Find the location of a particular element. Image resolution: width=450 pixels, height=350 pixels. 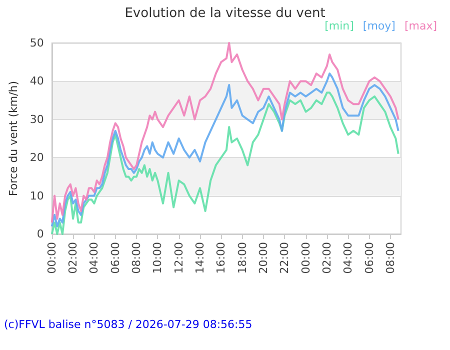

x-tick-label: 12:00 is located at coordinates (179, 258).